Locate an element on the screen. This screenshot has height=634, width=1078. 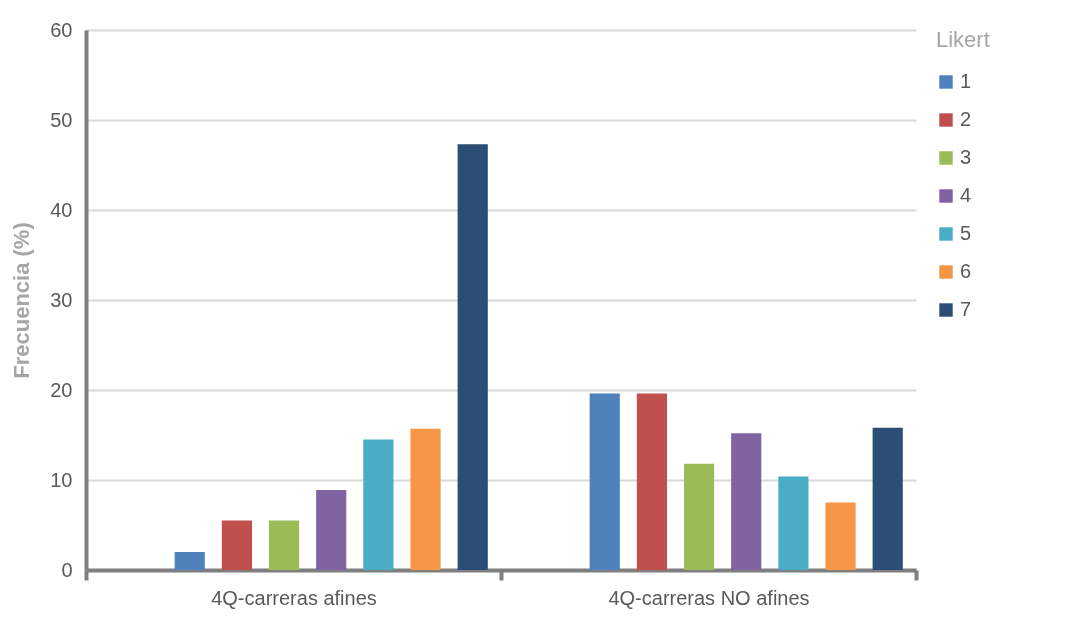
x-tick-label: 4Q-carreras NO afines is located at coordinates (709, 597).